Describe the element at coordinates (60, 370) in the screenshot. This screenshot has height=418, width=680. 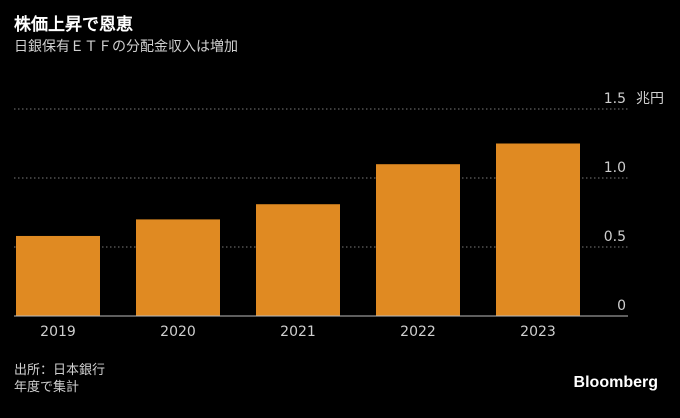
I see `source-line: 出所：日本銀行` at that location.